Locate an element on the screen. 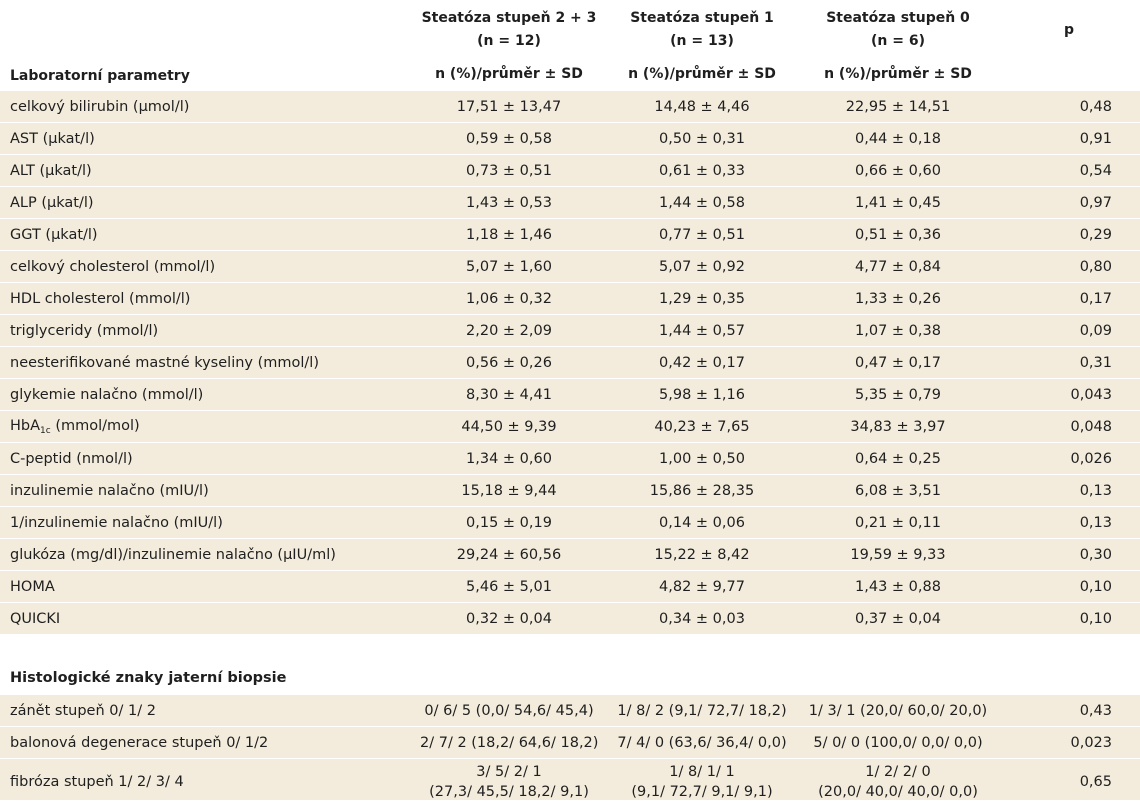  p-value-cell: 0,91 is located at coordinates (1069, 139).